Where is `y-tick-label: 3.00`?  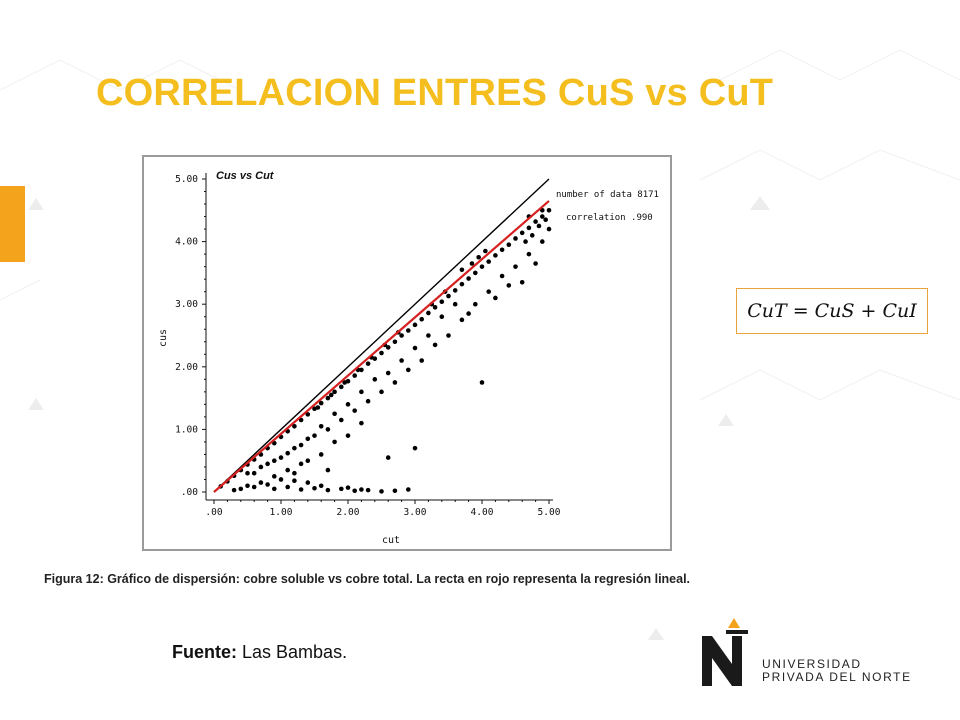
y-tick-label: 3.00 is located at coordinates (186, 304).